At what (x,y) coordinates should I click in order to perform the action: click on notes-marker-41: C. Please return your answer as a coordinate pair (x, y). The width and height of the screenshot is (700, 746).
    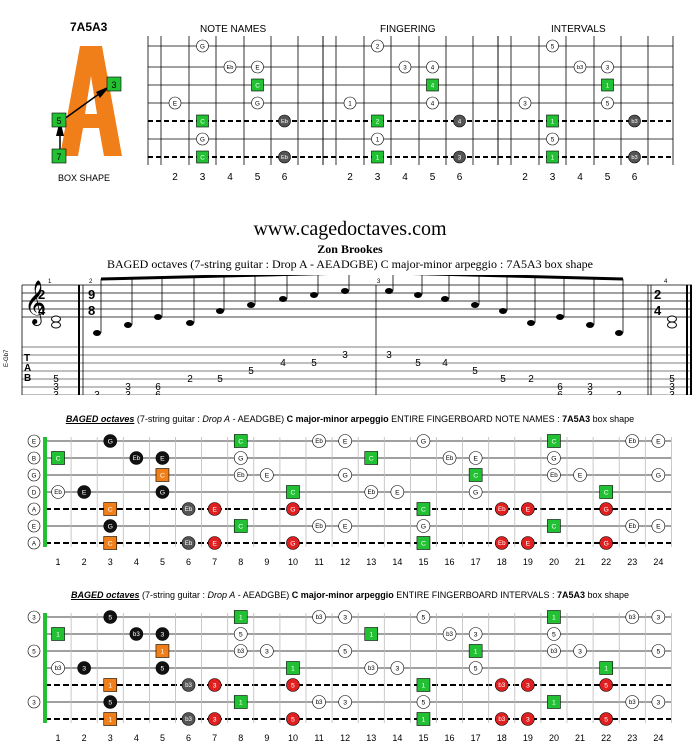
    Looking at the image, I should click on (240, 526).